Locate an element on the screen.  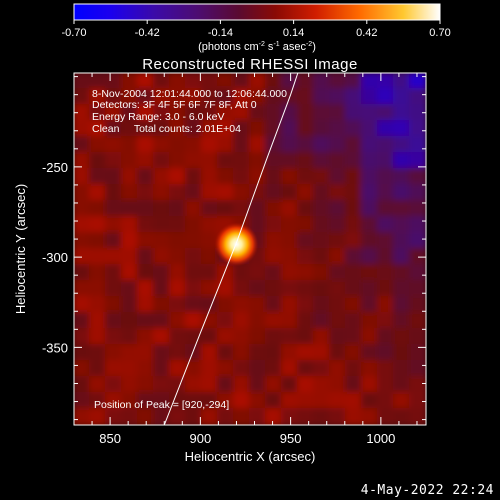
generation-date: 4-May-2022 22:24 is located at coordinates (427, 490).